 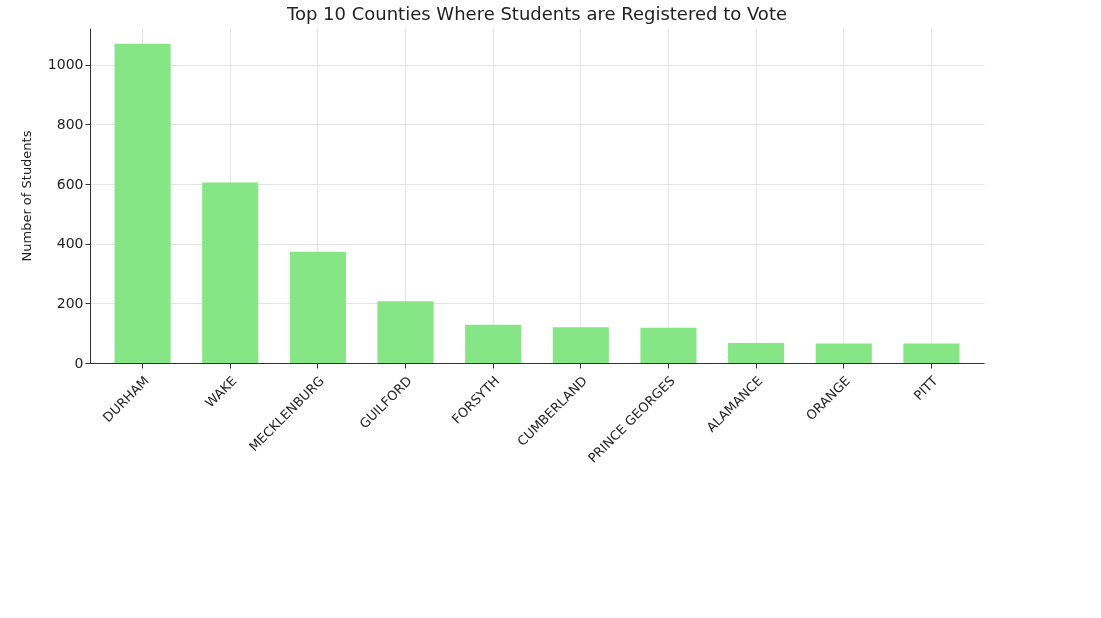 I want to click on y-tick-label: 0, so click(x=79, y=362).